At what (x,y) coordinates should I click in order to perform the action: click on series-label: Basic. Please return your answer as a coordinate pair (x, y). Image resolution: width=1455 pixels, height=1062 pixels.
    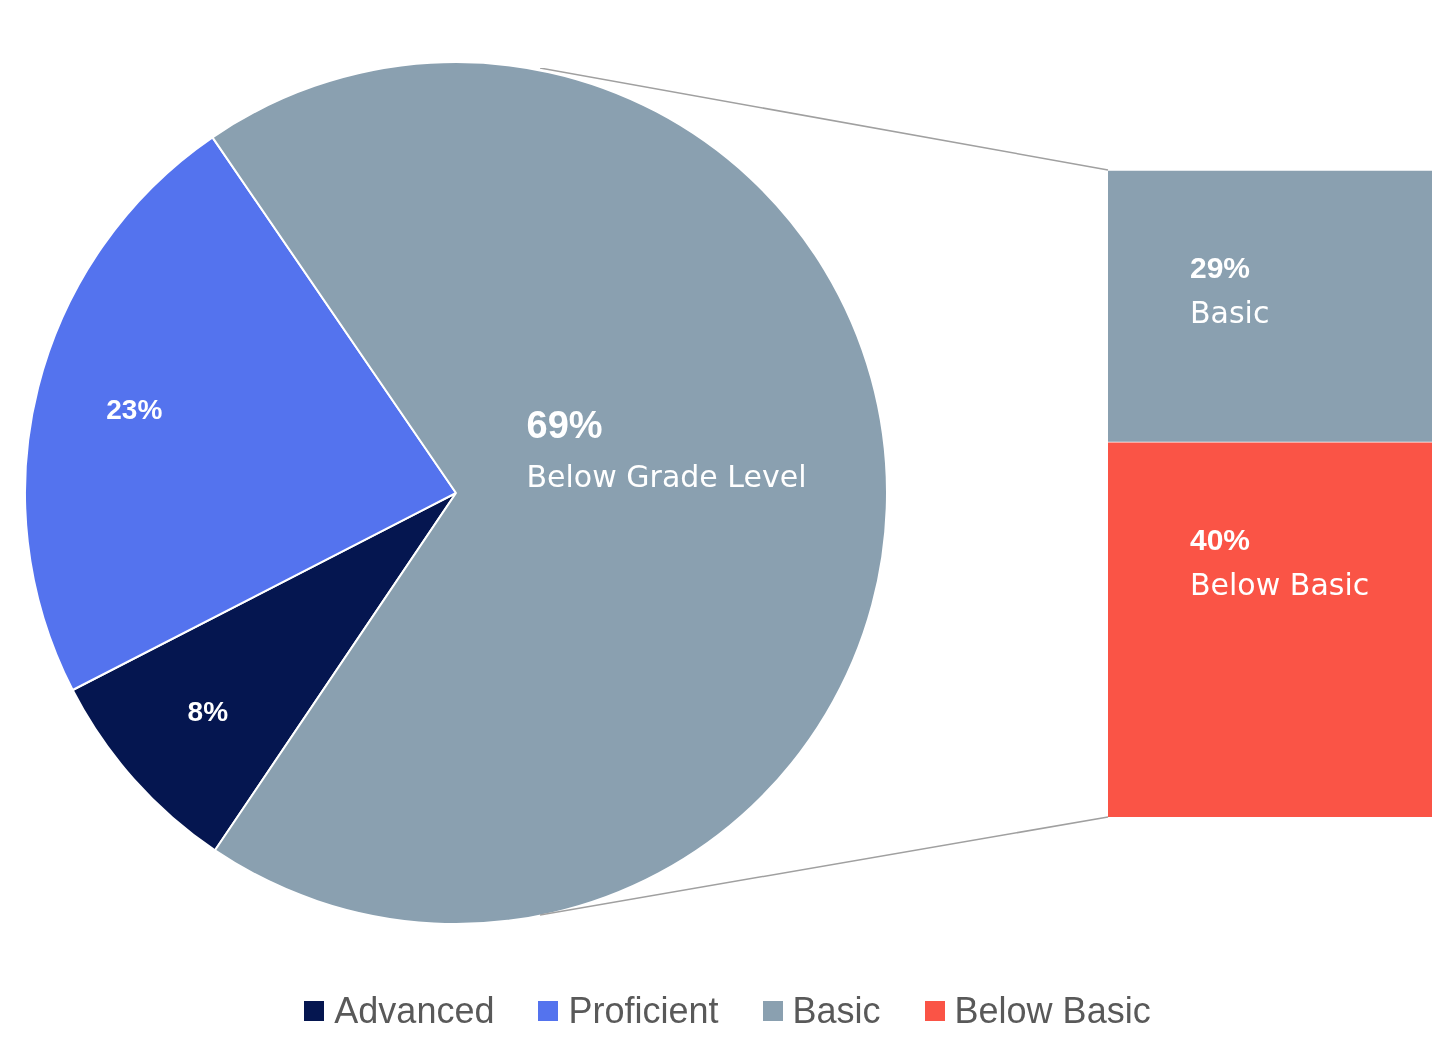
    Looking at the image, I should click on (1230, 312).